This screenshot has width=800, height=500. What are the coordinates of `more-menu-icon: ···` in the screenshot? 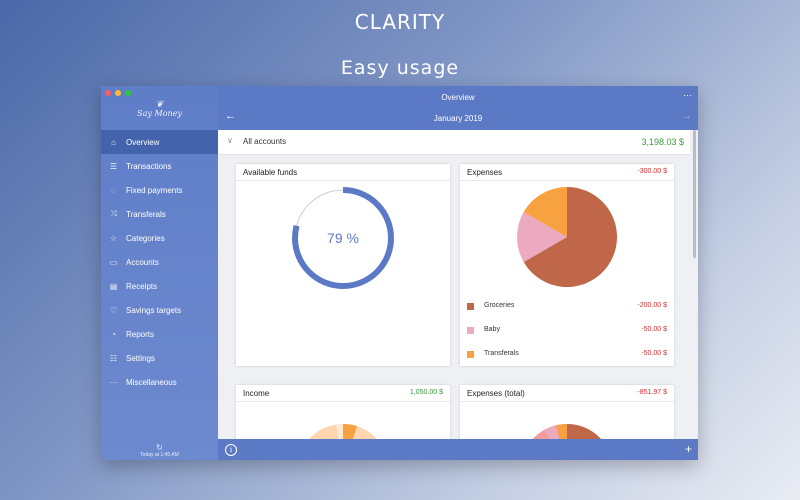 It's located at (687, 95).